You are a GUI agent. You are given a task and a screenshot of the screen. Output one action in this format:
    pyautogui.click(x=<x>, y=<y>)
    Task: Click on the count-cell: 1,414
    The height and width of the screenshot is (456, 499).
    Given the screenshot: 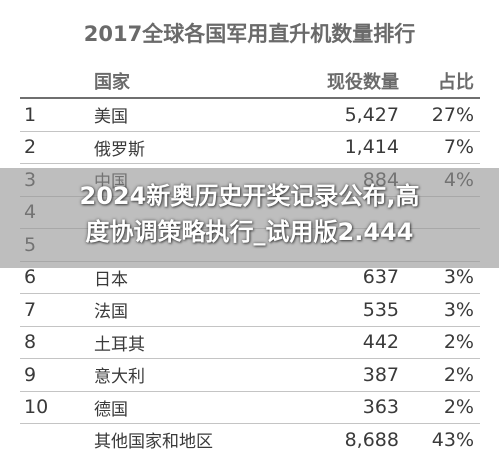 What is the action you would take?
    pyautogui.click(x=332, y=147)
    